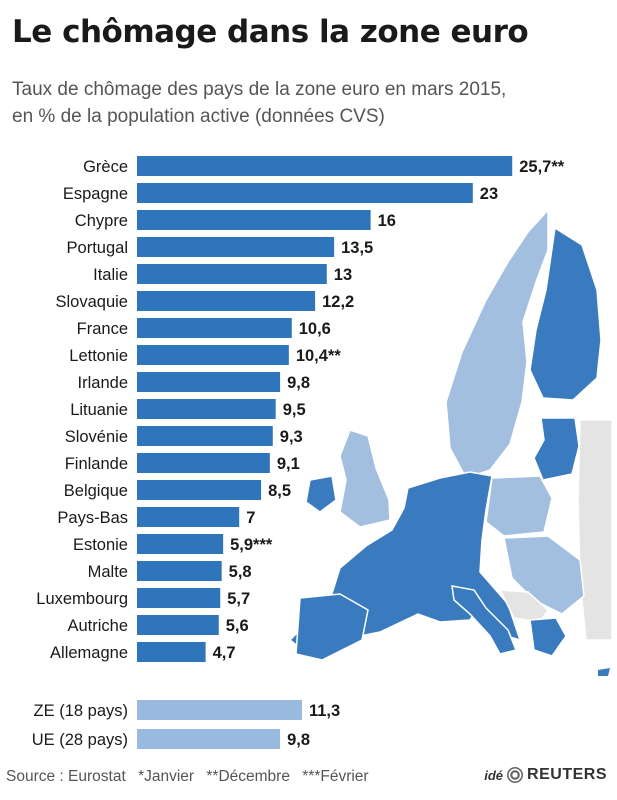 Image resolution: width=617 pixels, height=800 pixels. What do you see at coordinates (205, 436) in the screenshot?
I see `bar-slovenie` at bounding box center [205, 436].